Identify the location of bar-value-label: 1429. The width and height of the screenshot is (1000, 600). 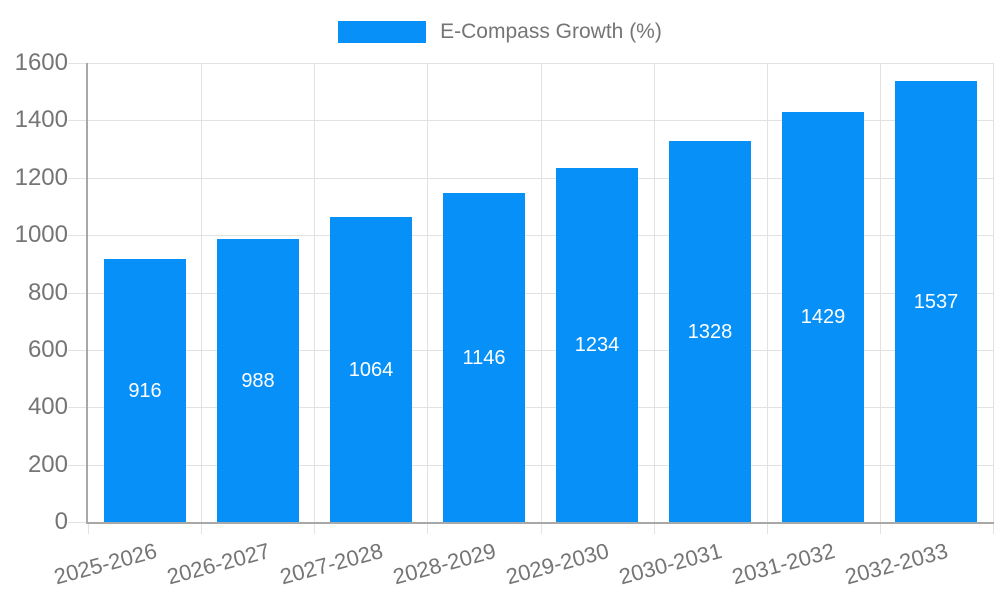
(823, 317).